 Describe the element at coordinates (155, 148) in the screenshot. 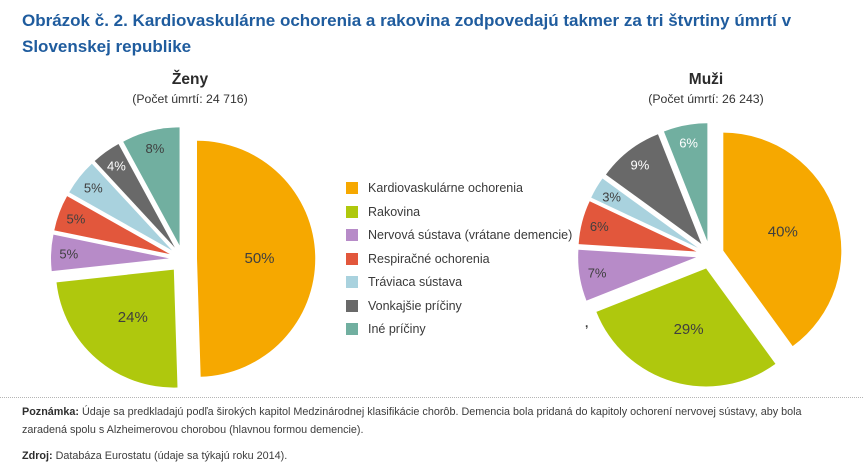

I see `pie-slice-label: 8%` at that location.